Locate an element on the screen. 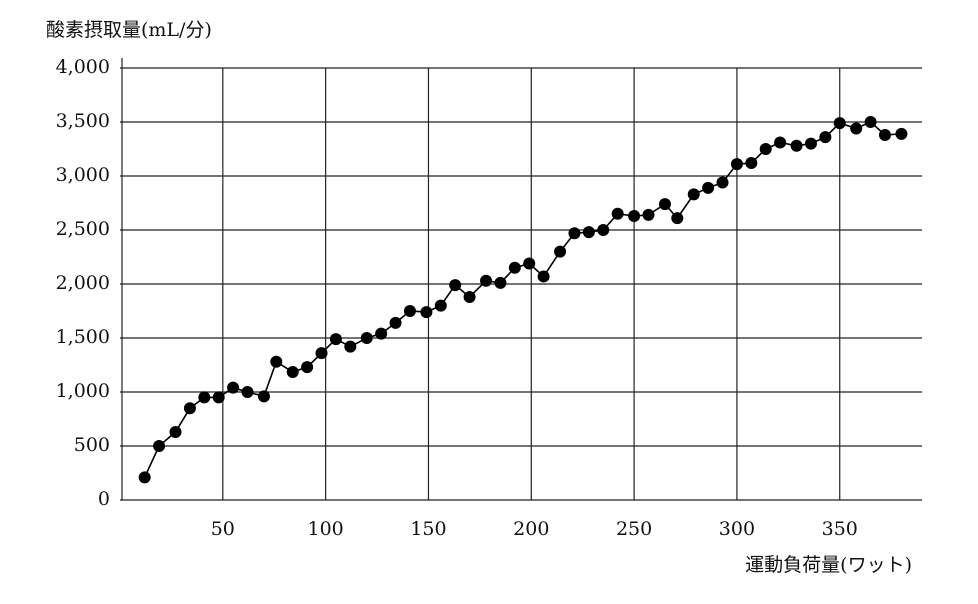 Image resolution: width=978 pixels, height=604 pixels. x-tick-label: 50 is located at coordinates (223, 529).